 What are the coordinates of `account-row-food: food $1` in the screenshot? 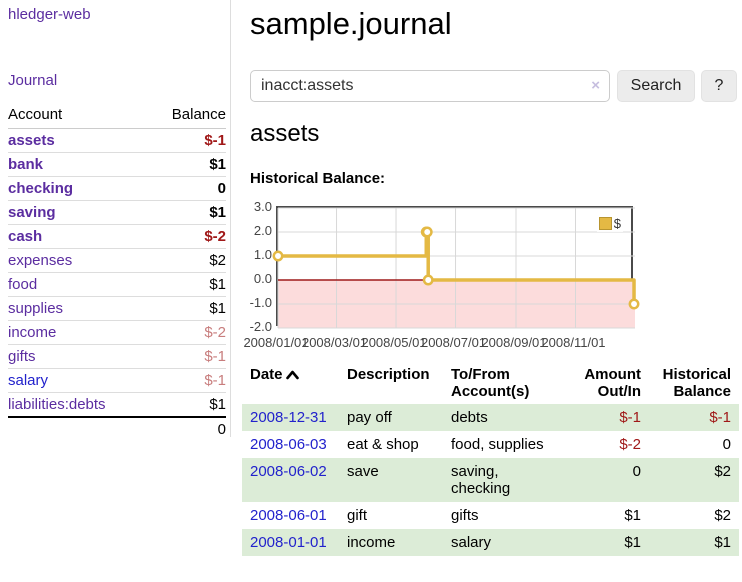 It's located at (117, 284).